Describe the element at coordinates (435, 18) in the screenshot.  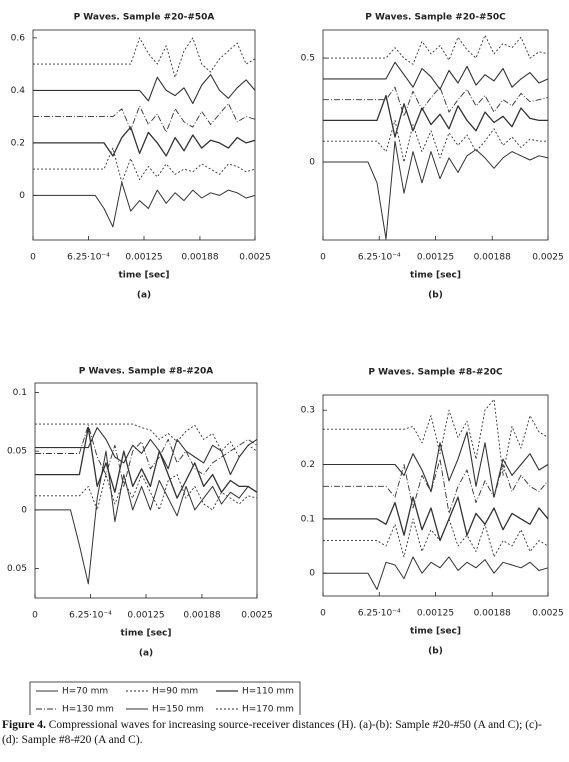
I see `chart-title: P Waves. Sample #20-#50C` at that location.